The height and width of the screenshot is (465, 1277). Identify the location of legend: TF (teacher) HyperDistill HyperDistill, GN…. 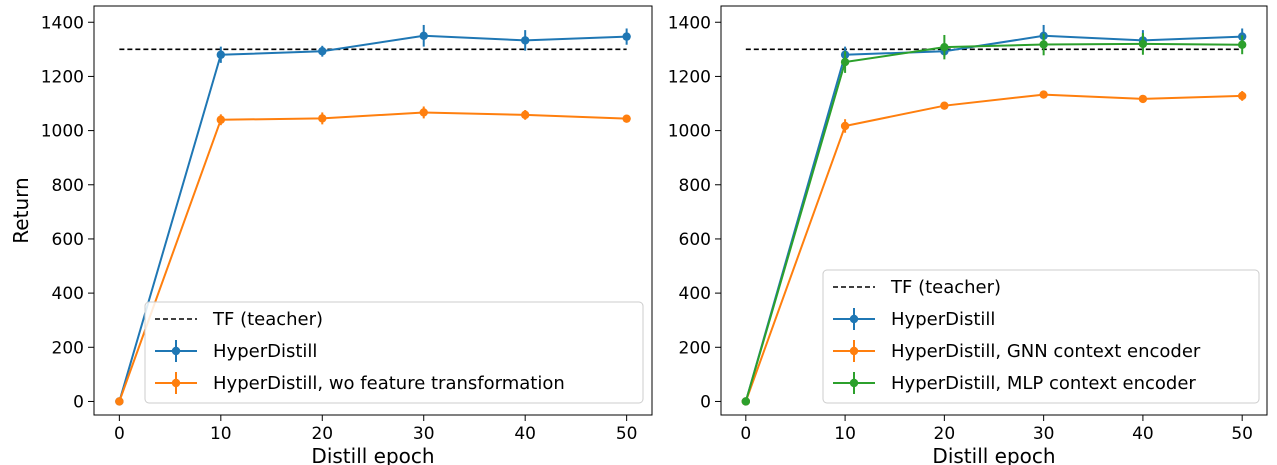
(1041, 336).